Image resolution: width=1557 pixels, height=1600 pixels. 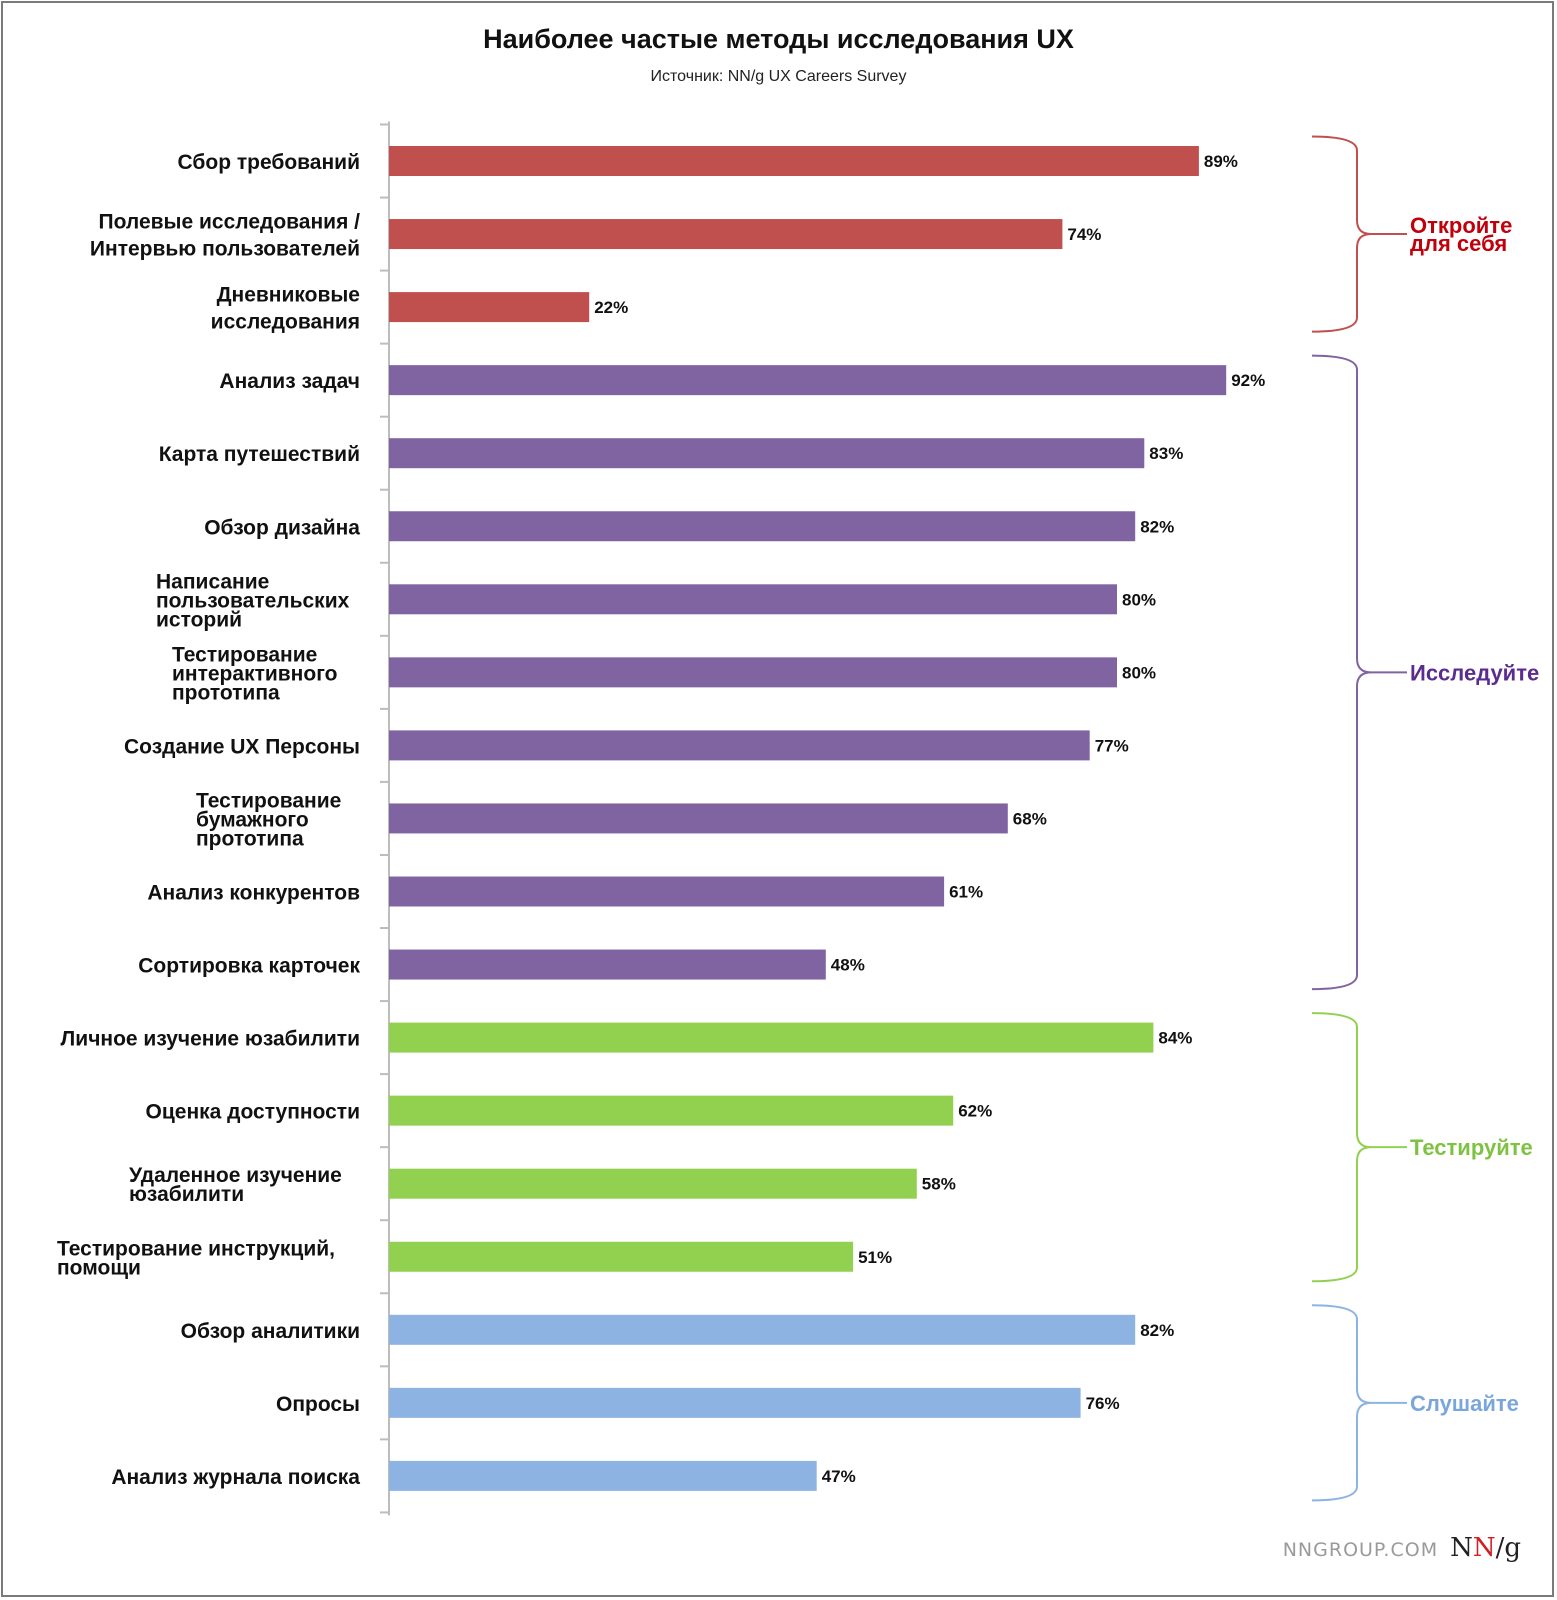 I want to click on category-label: Оценка доступности, so click(x=253, y=1112).